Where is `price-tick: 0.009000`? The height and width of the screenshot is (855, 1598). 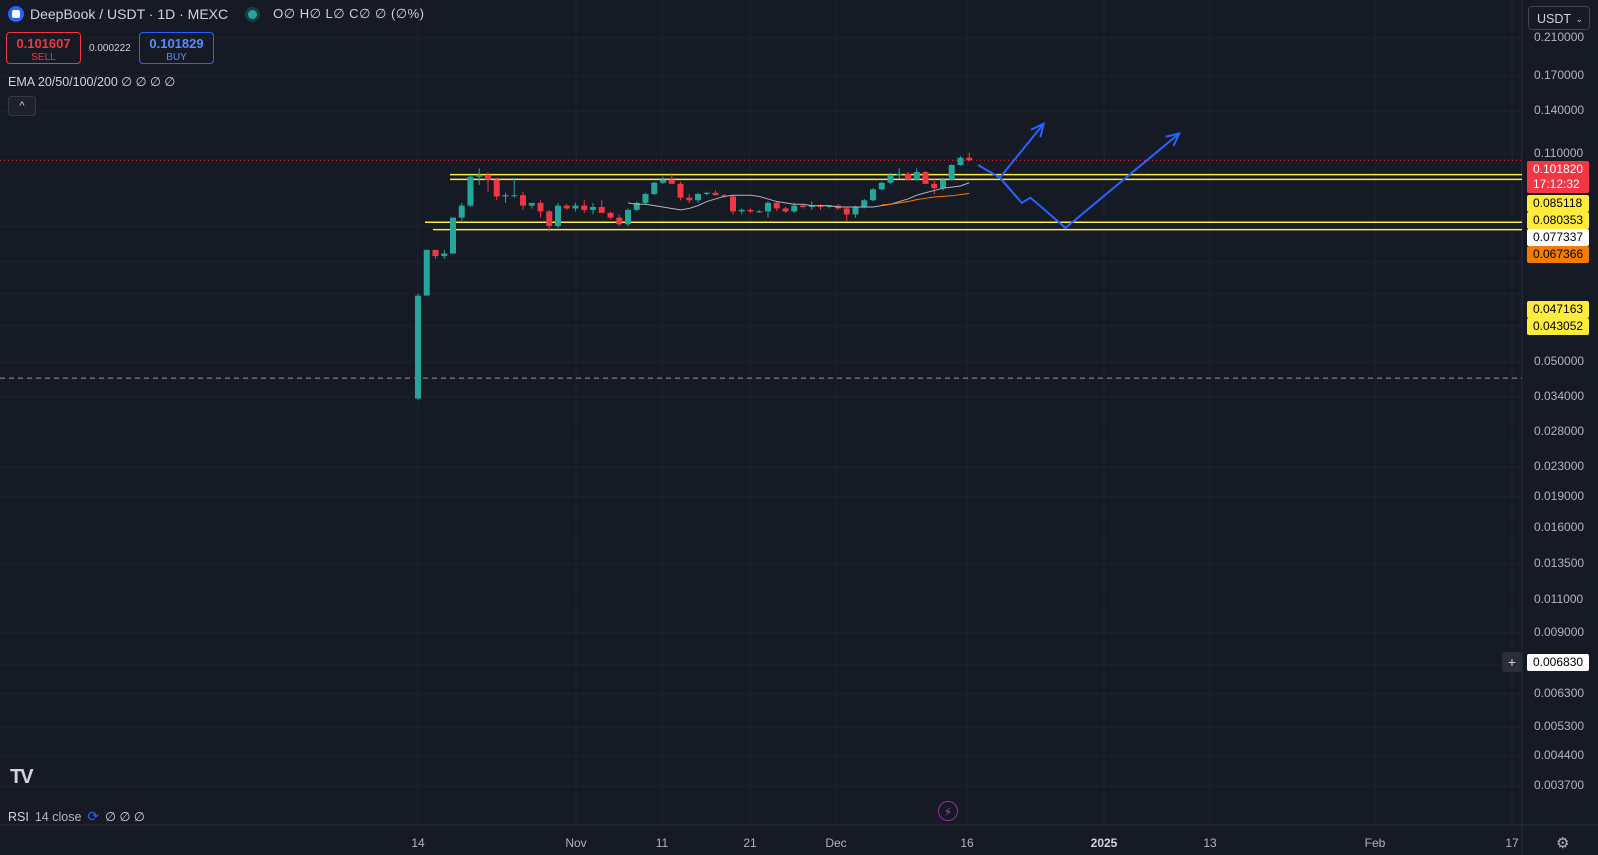 price-tick: 0.009000 is located at coordinates (1559, 632).